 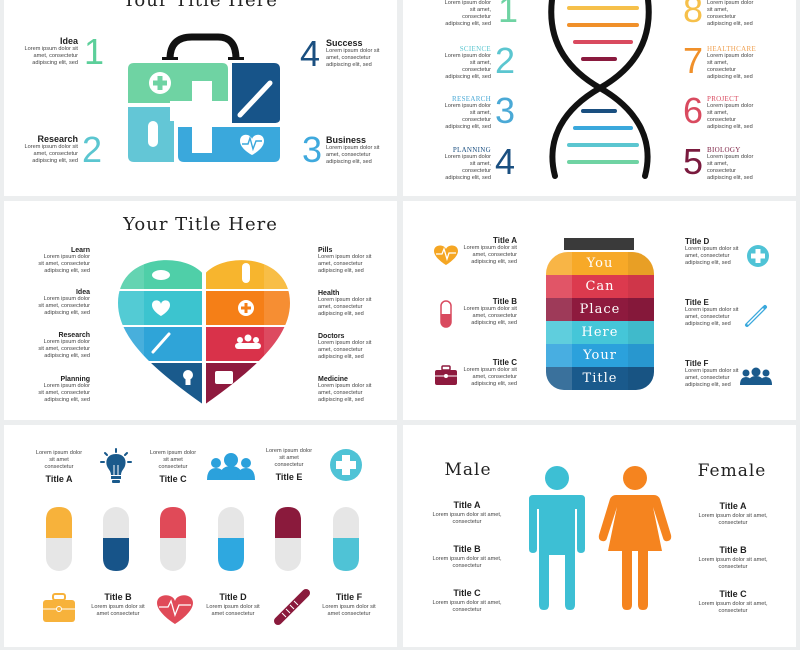 What do you see at coordinates (600, 332) in the screenshot?
I see `jar-row: Here` at bounding box center [600, 332].